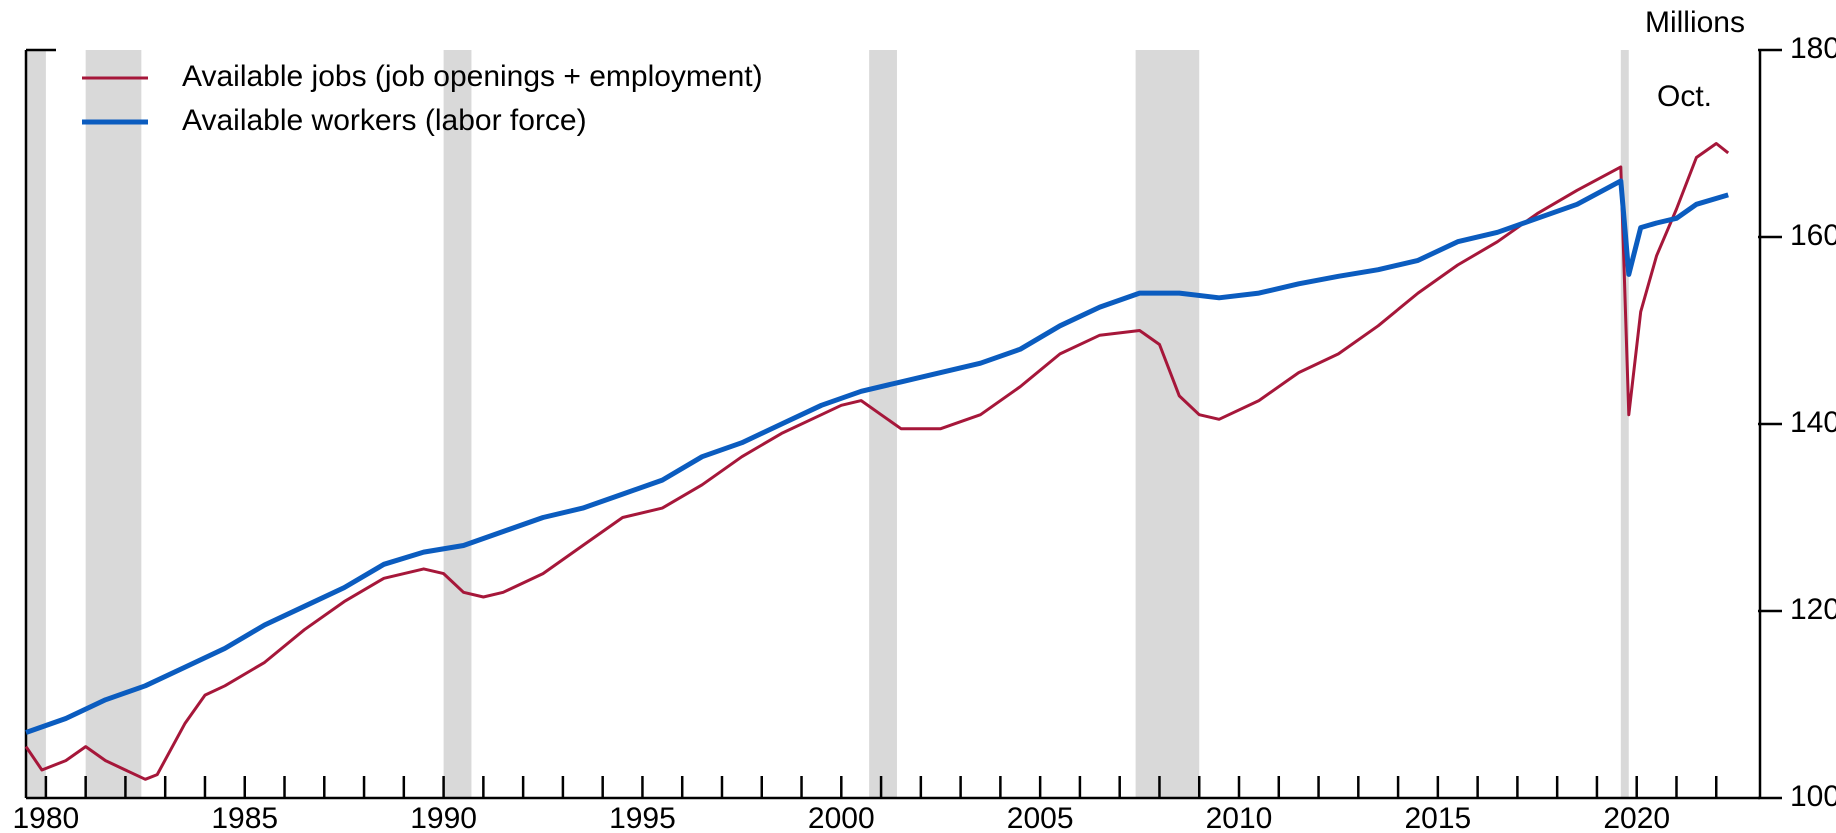  What do you see at coordinates (1813, 422) in the screenshot?
I see `y-tick-label: 140` at bounding box center [1813, 422].